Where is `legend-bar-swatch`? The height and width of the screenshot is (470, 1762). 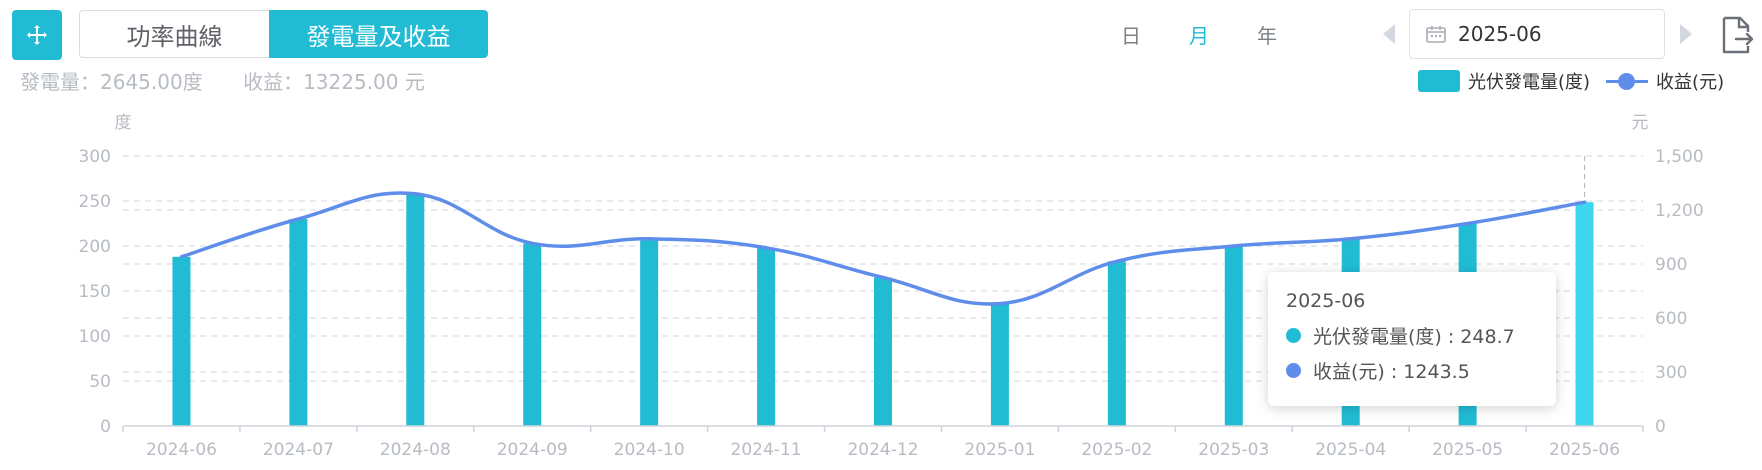
legend-bar-swatch is located at coordinates (1439, 81).